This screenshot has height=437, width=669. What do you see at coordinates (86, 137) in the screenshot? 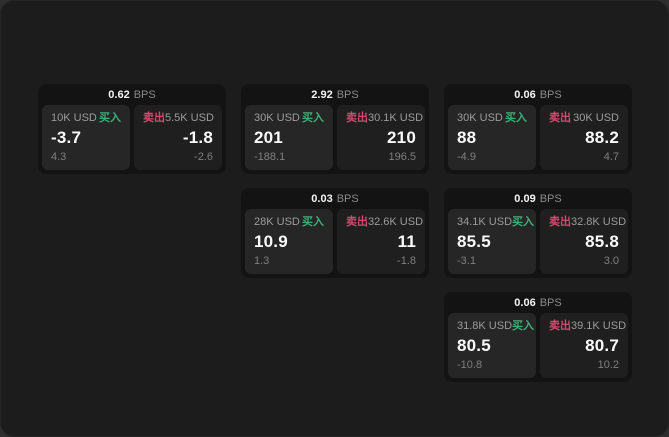
I see `buy-panel: 10K USD 买入 -3.7 4.3` at bounding box center [86, 137].